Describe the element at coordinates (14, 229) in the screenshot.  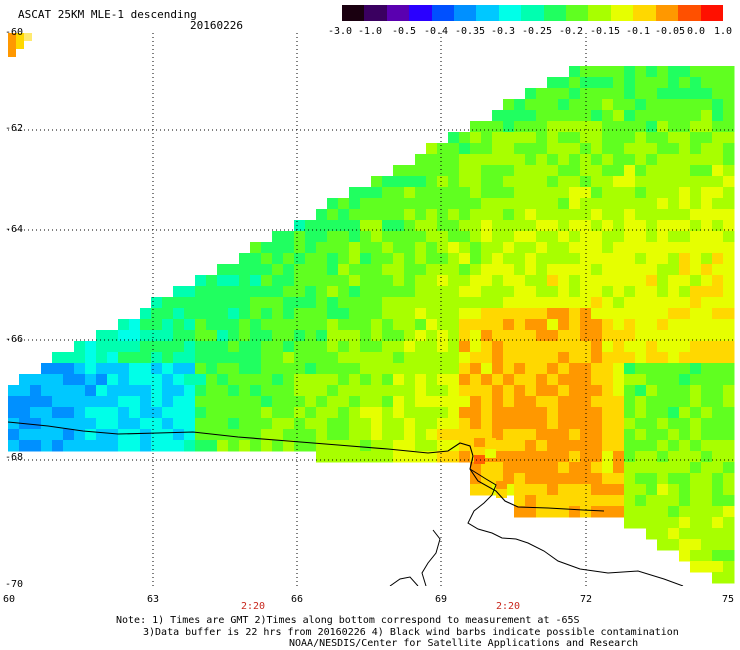
I see `lat-label: -64` at that location.